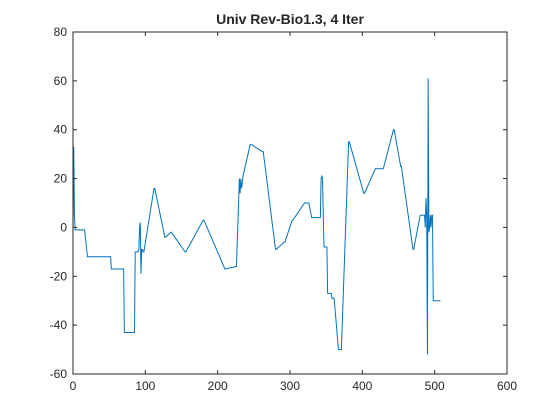 The image size is (560, 420). What do you see at coordinates (61, 179) in the screenshot?
I see `y-tick-label: 20` at bounding box center [61, 179].